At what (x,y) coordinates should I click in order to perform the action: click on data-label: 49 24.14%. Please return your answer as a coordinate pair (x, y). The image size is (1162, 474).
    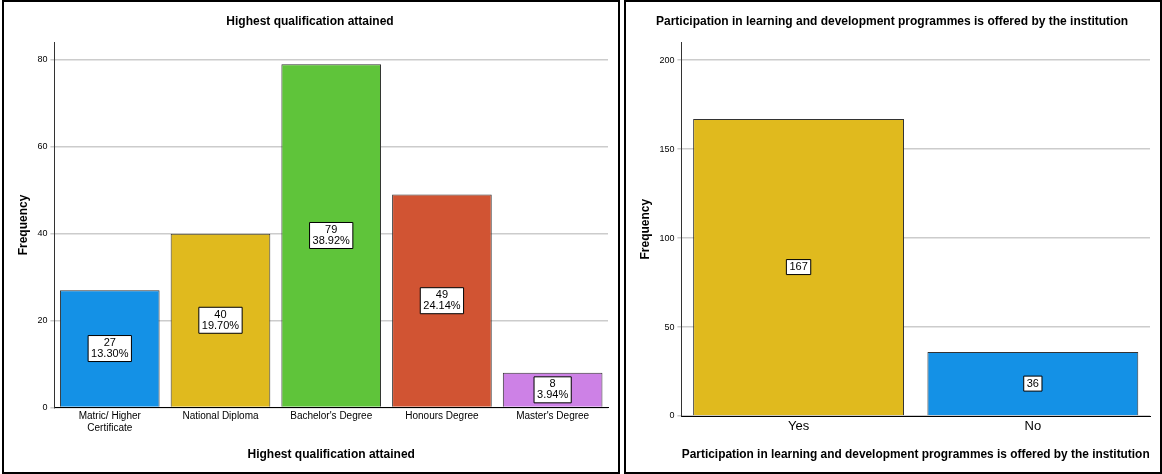
    Looking at the image, I should click on (442, 300).